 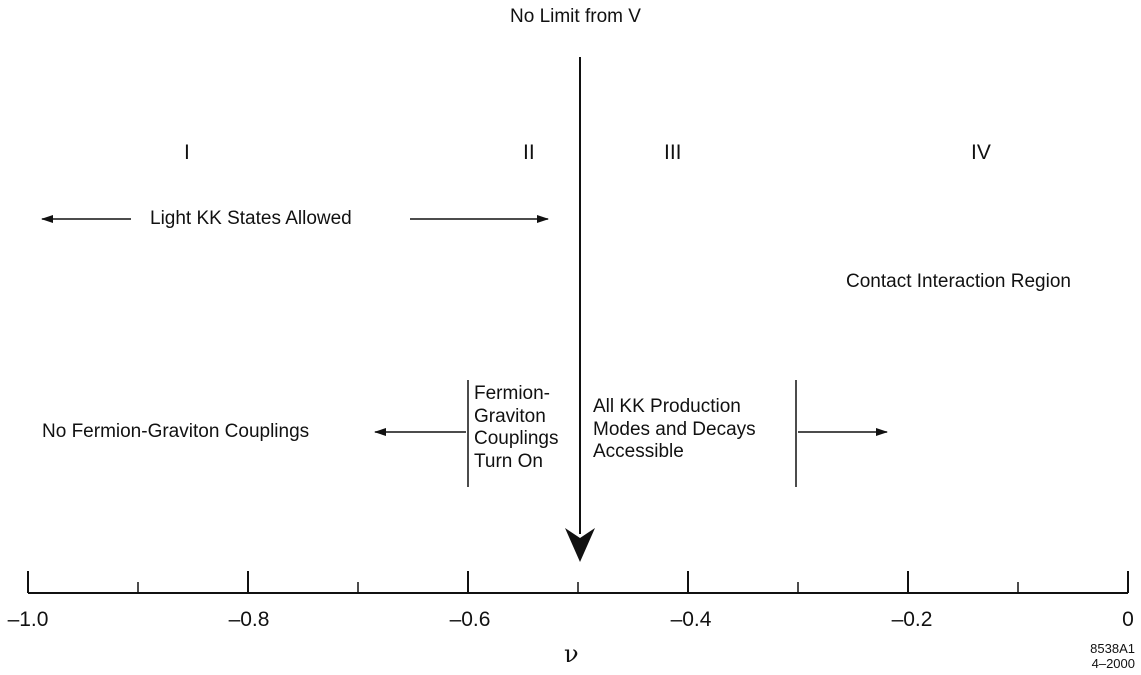 I want to click on region-iii-label: III, so click(x=673, y=152).